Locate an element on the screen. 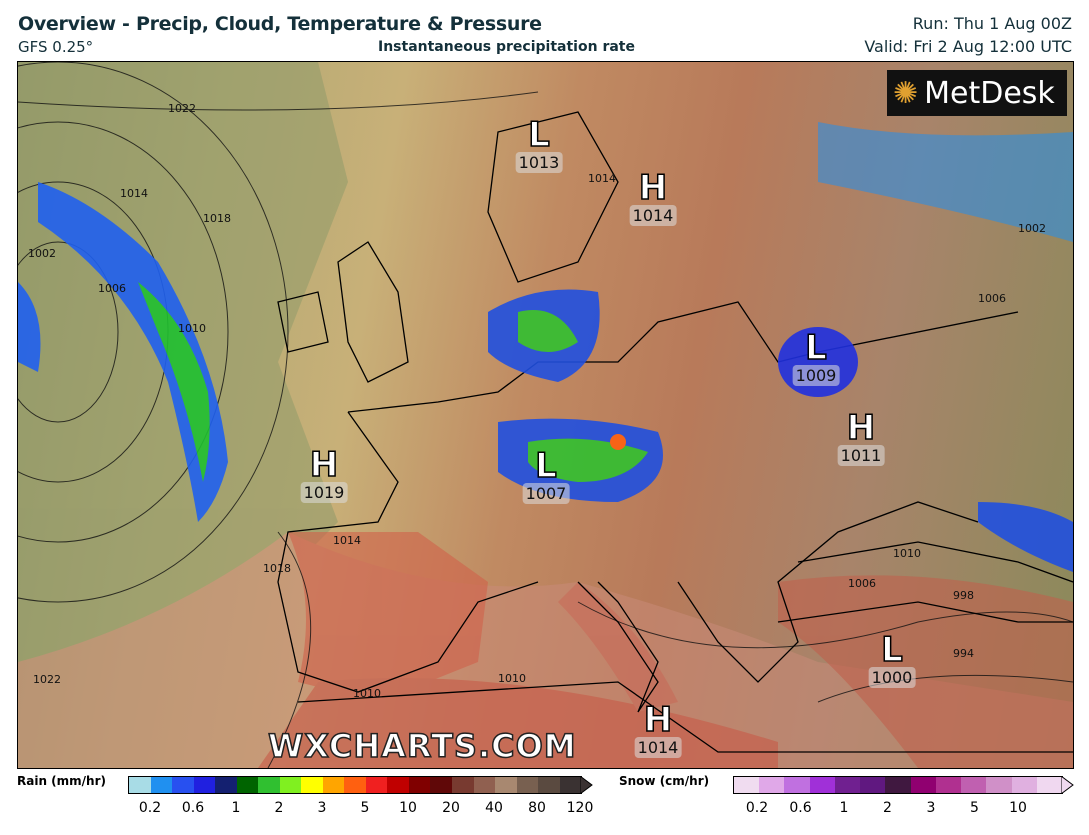 The height and width of the screenshot is (835, 1089). pressure-center: L 1013 is located at coordinates (539, 144).